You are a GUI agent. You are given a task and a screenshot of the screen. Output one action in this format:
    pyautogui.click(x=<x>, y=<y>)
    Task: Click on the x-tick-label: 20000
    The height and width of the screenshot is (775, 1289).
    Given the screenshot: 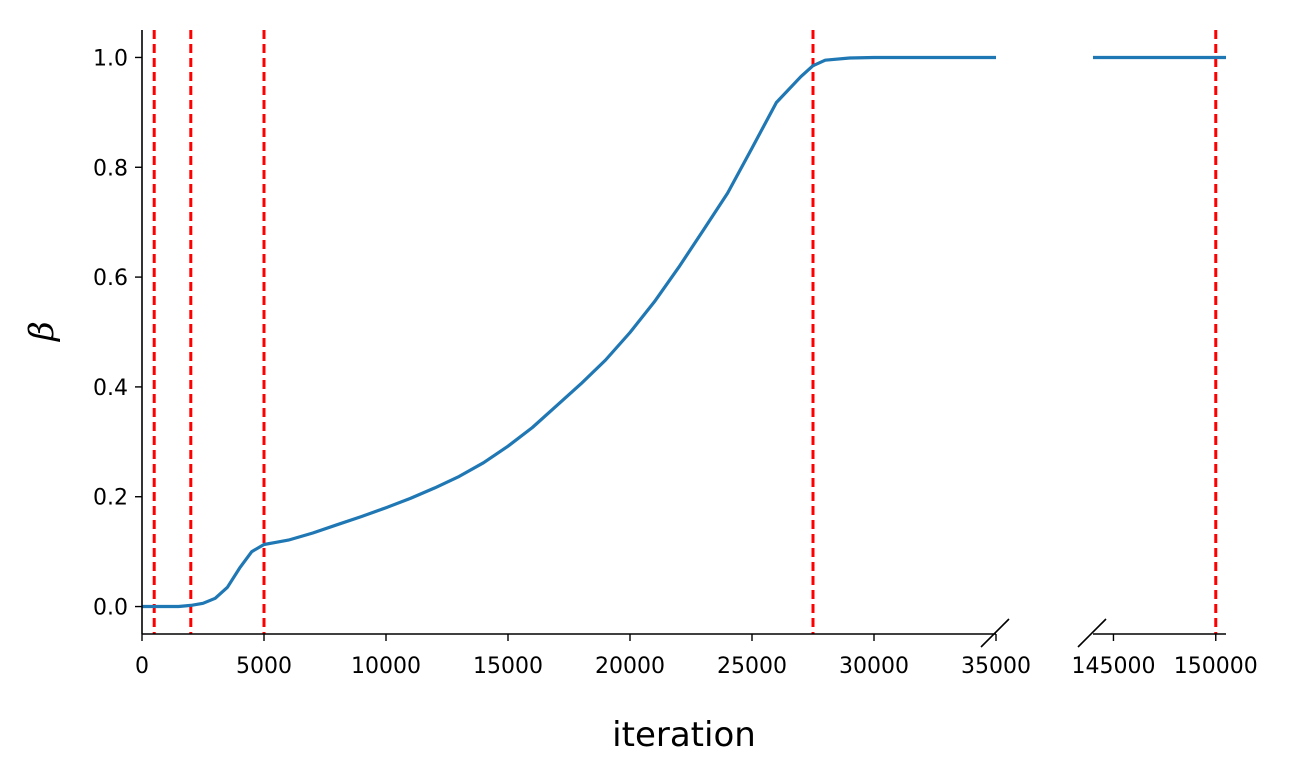 What is the action you would take?
    pyautogui.click(x=630, y=666)
    